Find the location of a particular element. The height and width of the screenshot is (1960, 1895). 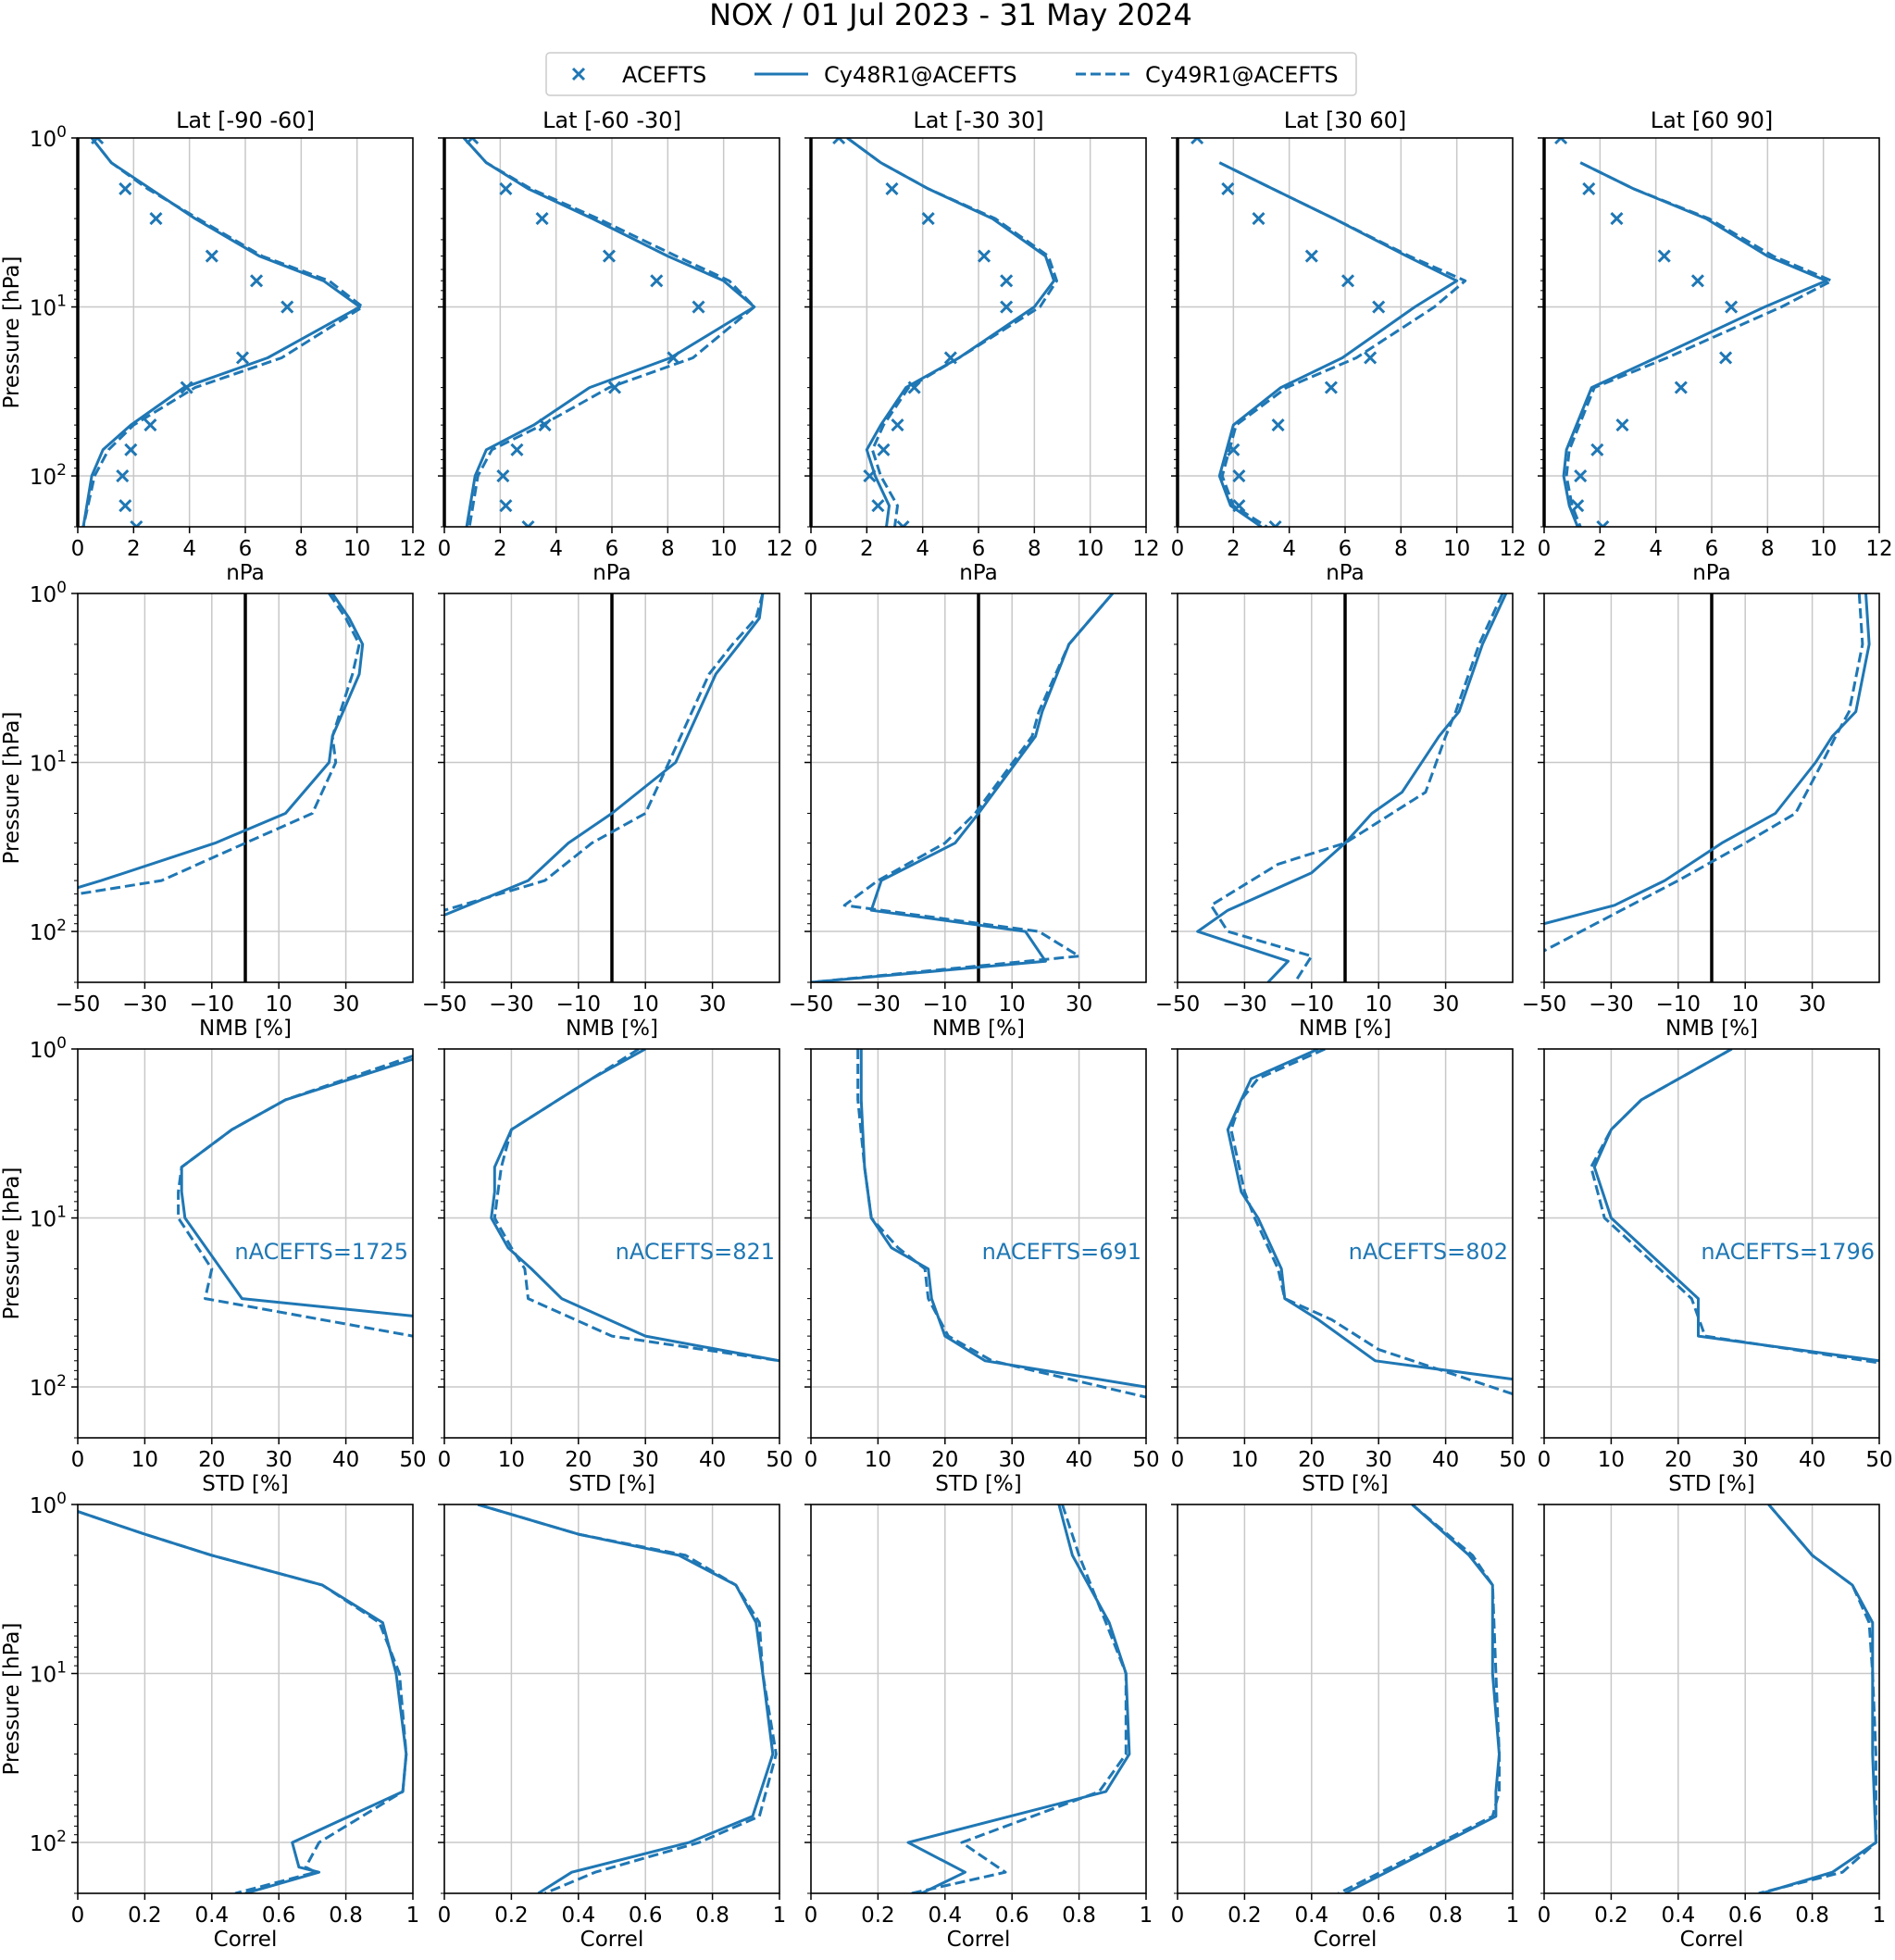

sample-count-label: nACEFTS=1796 is located at coordinates (1788, 1252).